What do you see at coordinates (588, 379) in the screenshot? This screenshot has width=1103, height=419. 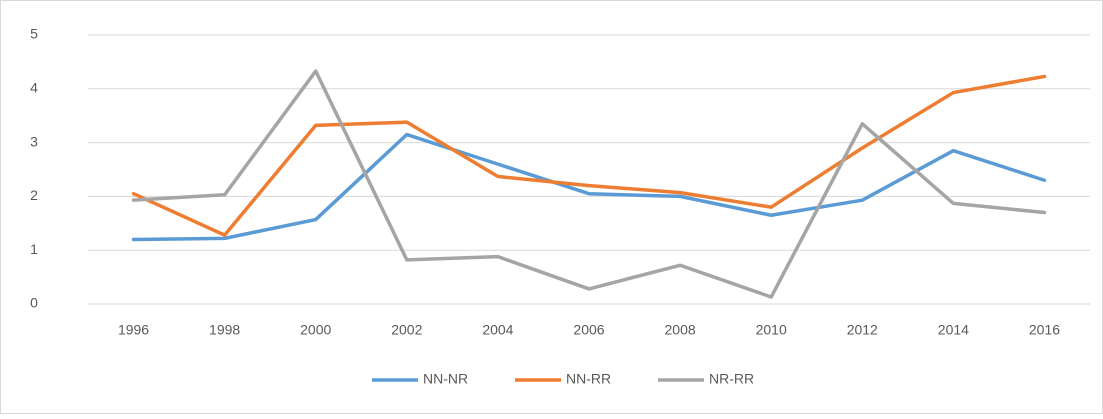 I see `legend-label: NN-RR` at bounding box center [588, 379].